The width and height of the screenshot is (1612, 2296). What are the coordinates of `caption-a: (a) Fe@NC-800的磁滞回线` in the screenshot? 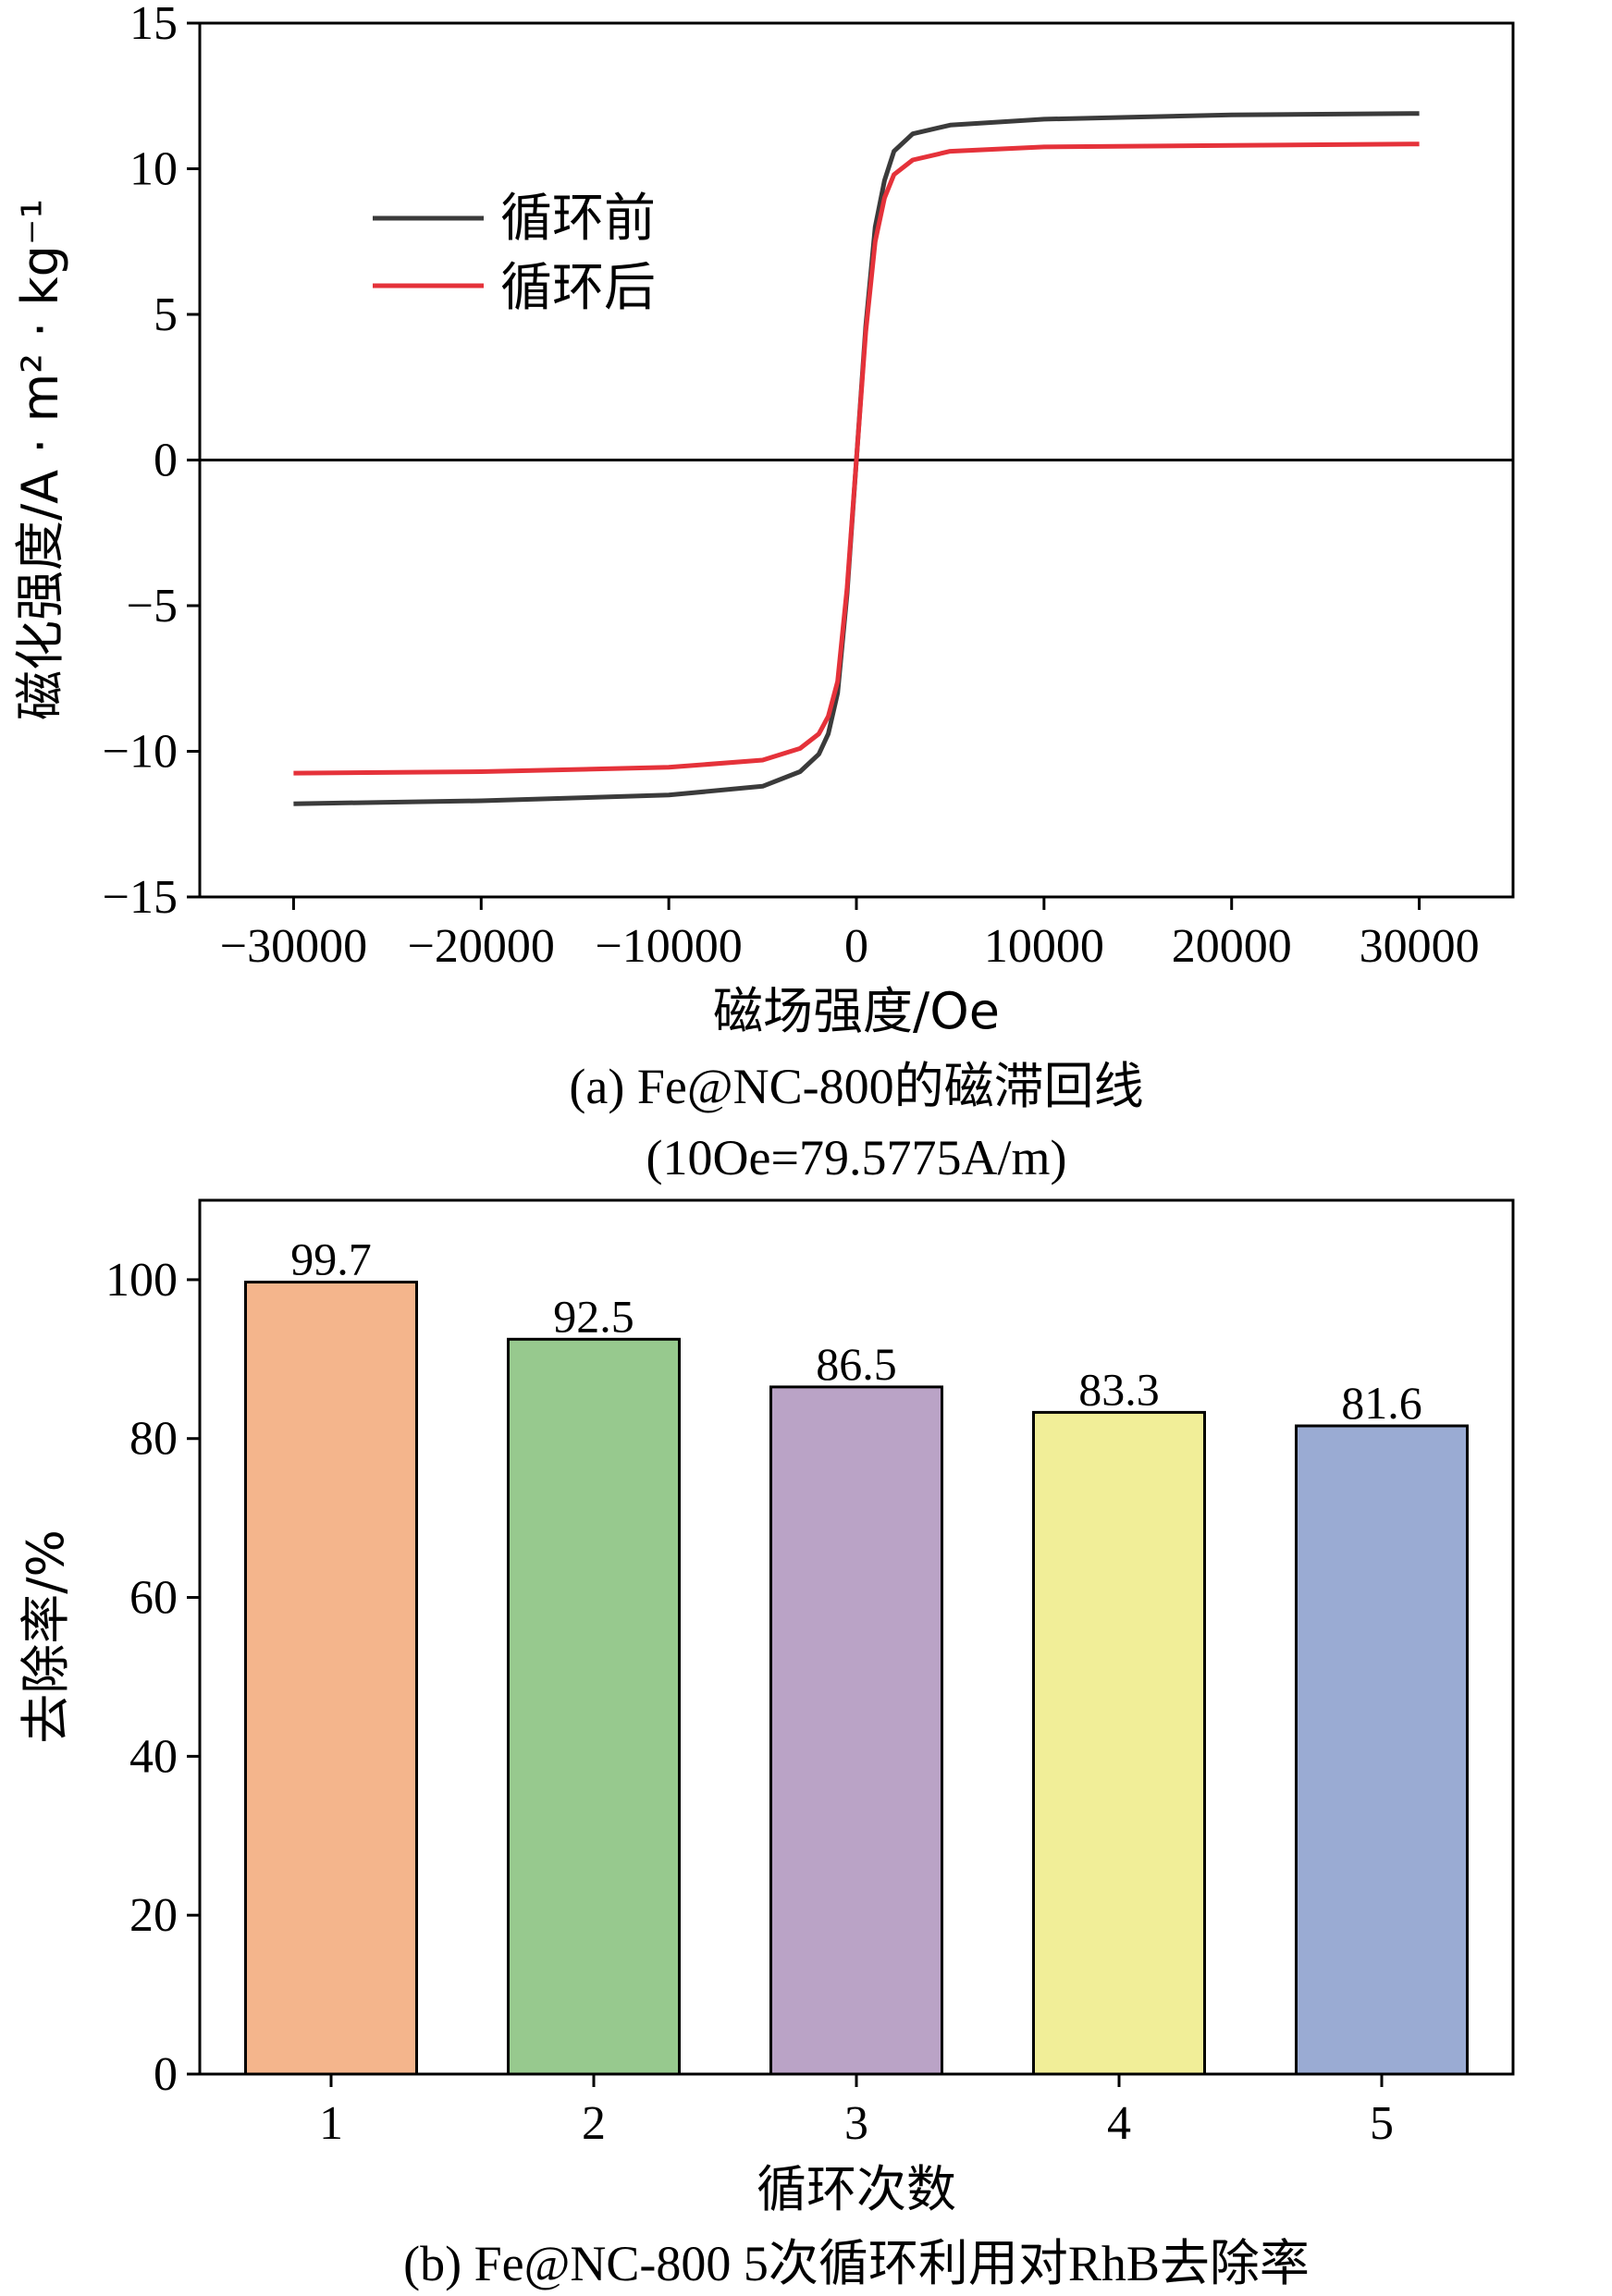 It's located at (856, 1087).